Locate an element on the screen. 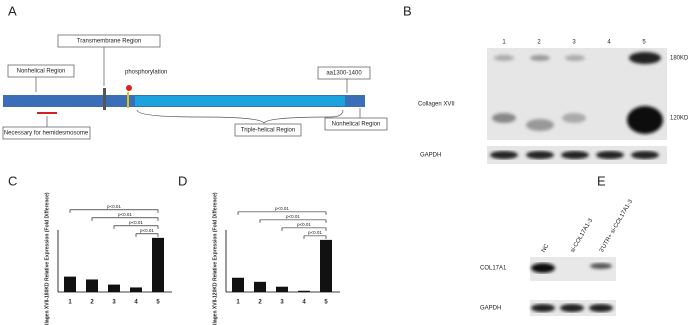 This screenshot has width=700, height=325. lane-label: si-COL17A1-3 is located at coordinates (582, 235).